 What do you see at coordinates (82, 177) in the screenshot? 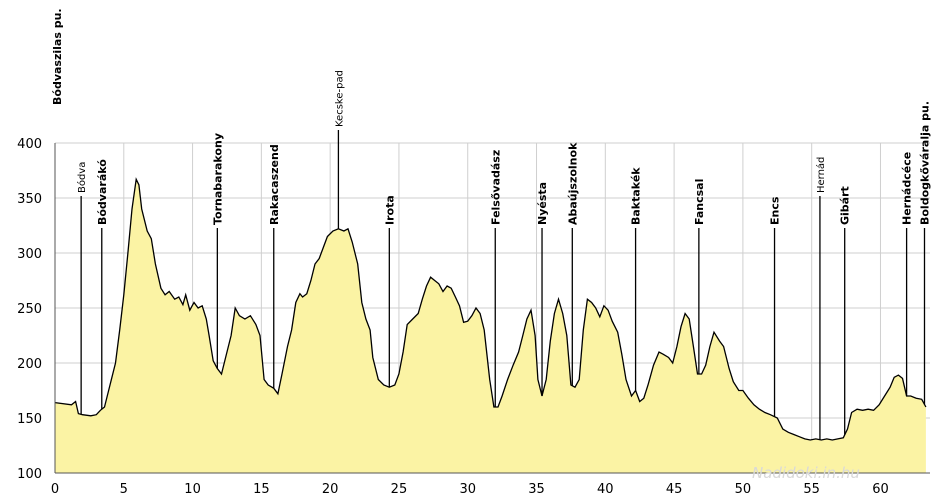
I see `waypoint-2-label: Bódva` at bounding box center [82, 177].